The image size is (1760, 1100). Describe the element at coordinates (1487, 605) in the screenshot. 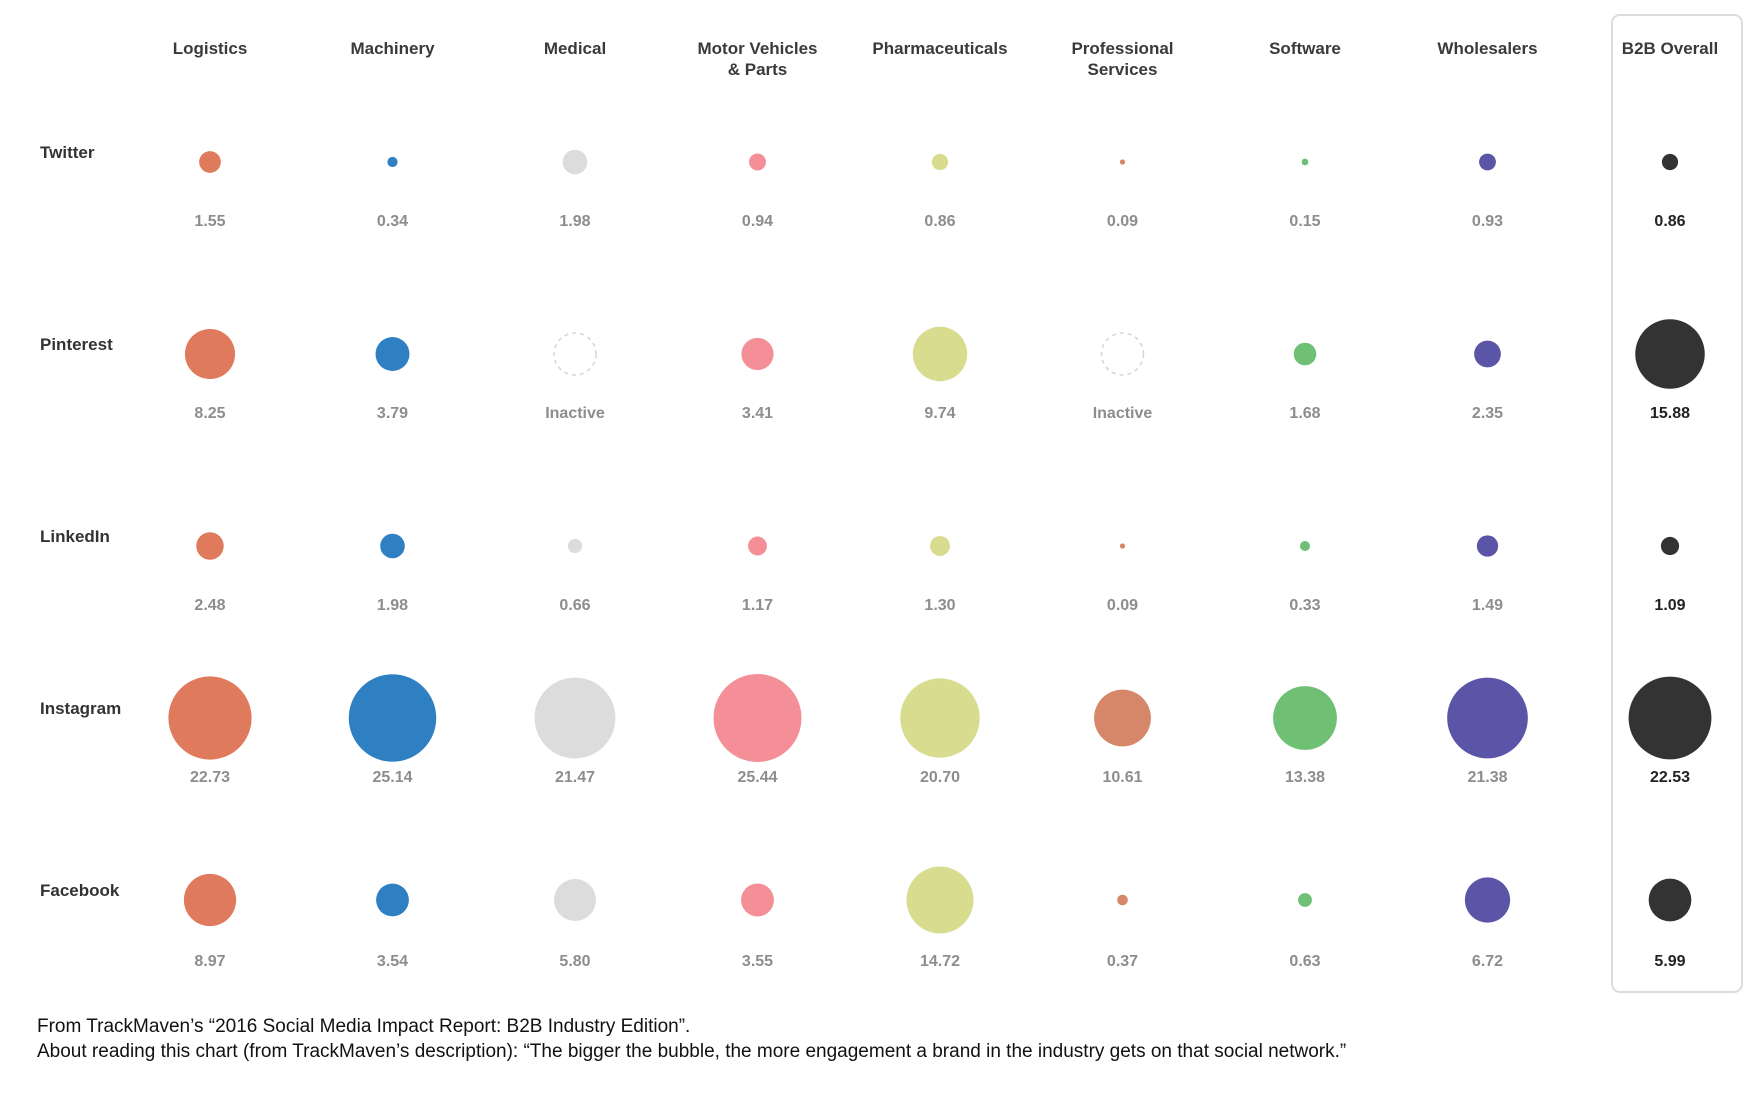

I see `value-label-linkedin-wholesalers: 1.49` at that location.